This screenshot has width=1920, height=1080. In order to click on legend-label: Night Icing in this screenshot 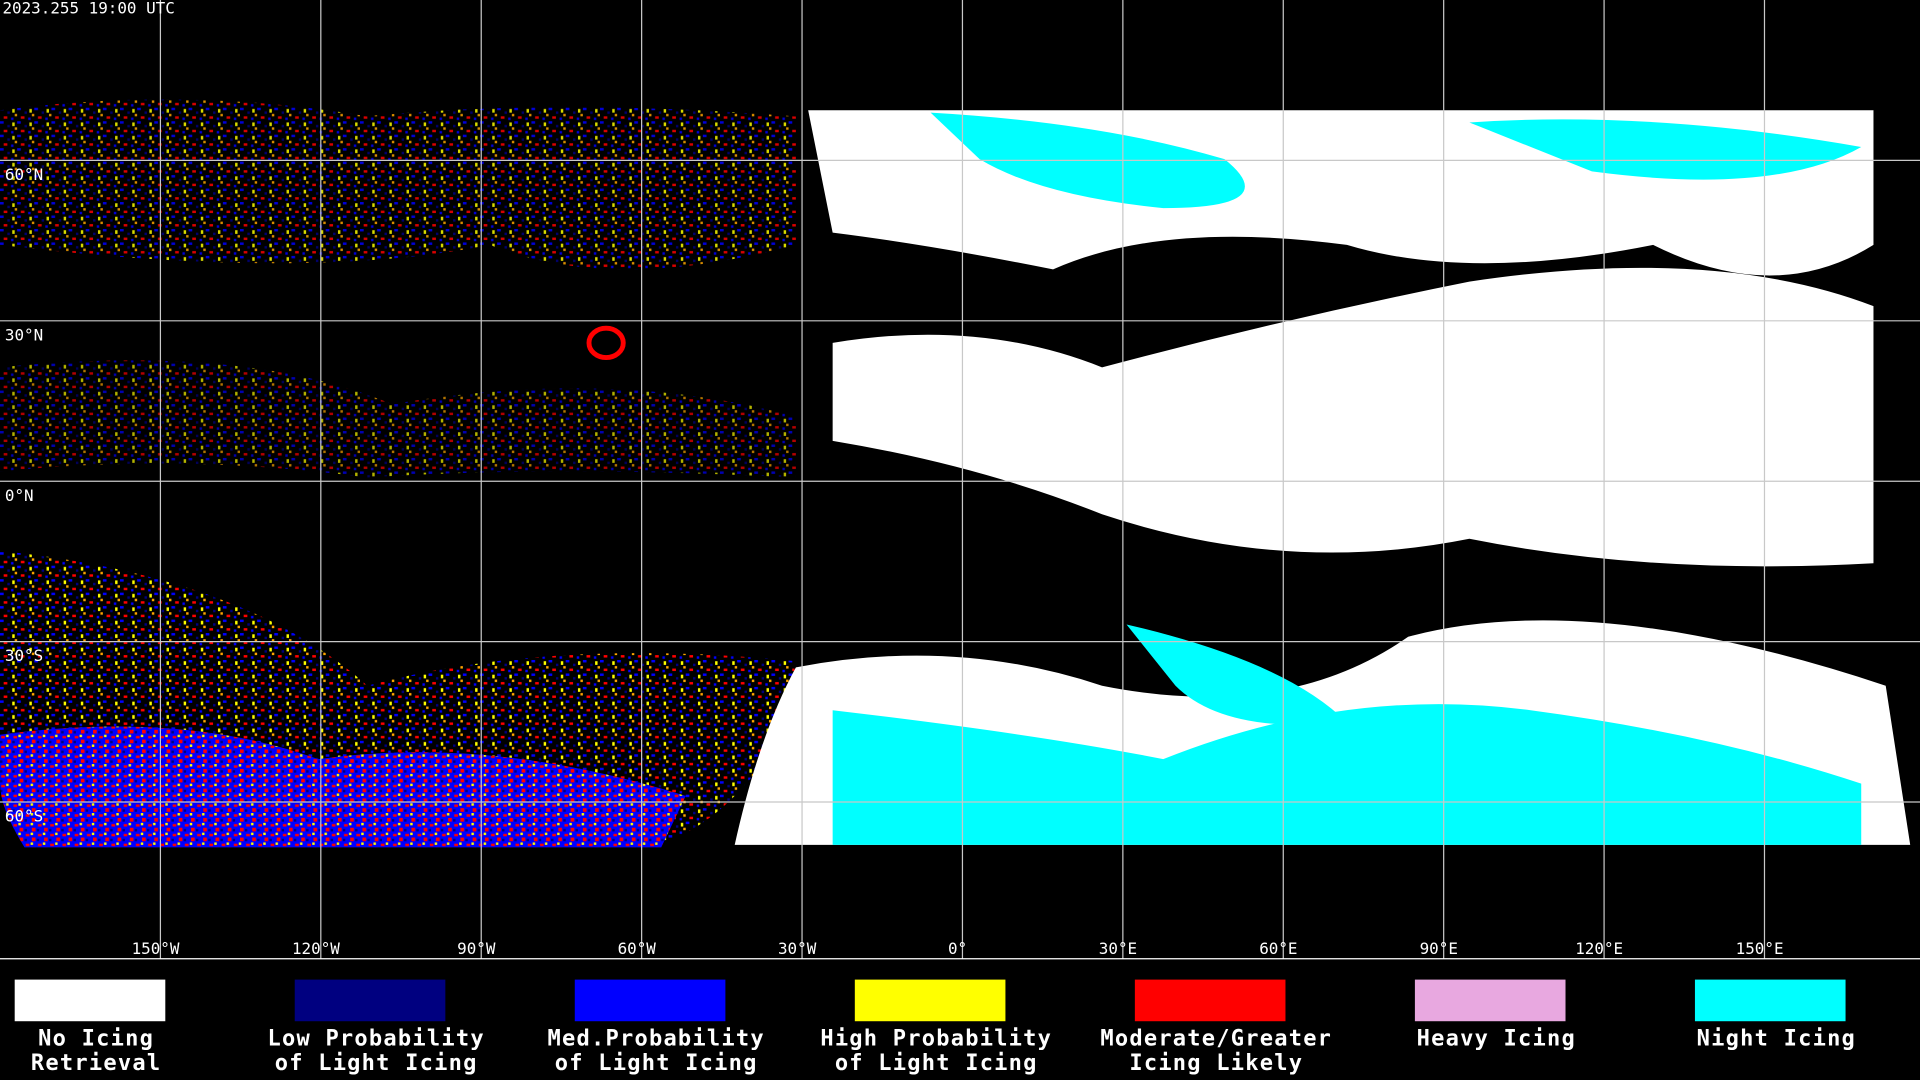, I will do `click(1776, 1039)`.